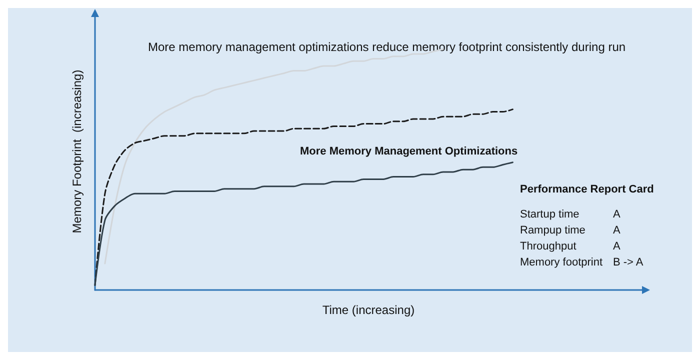 The image size is (700, 360). I want to click on annotation: More Memory Management Optimizations, so click(409, 152).